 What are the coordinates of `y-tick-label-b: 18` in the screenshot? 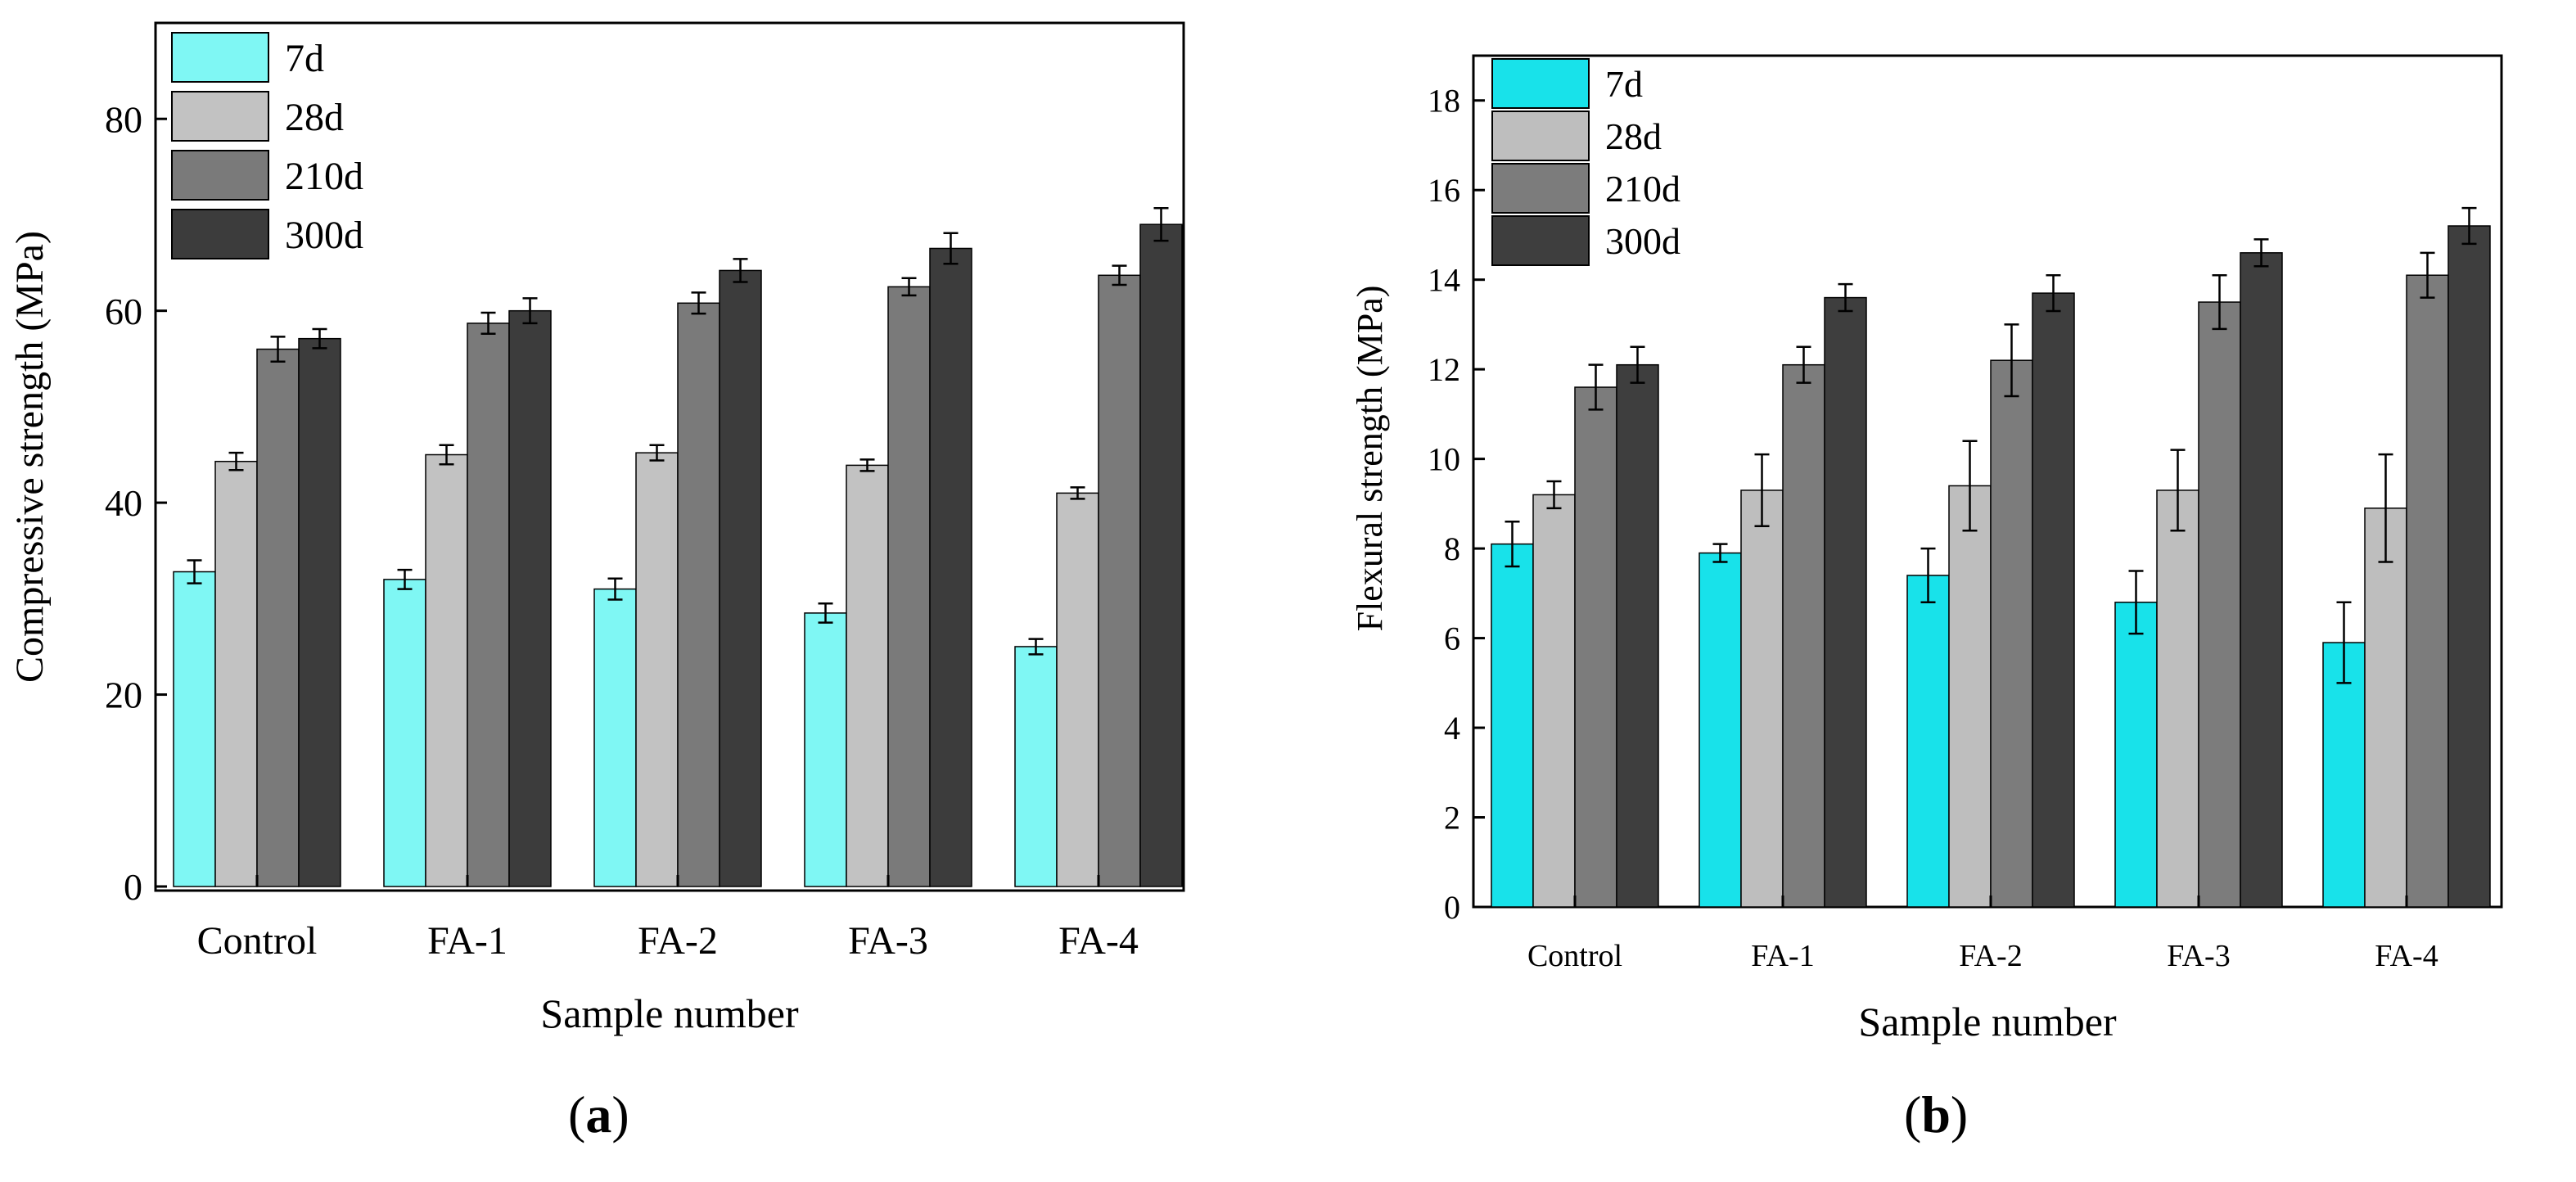 It's located at (1444, 101).